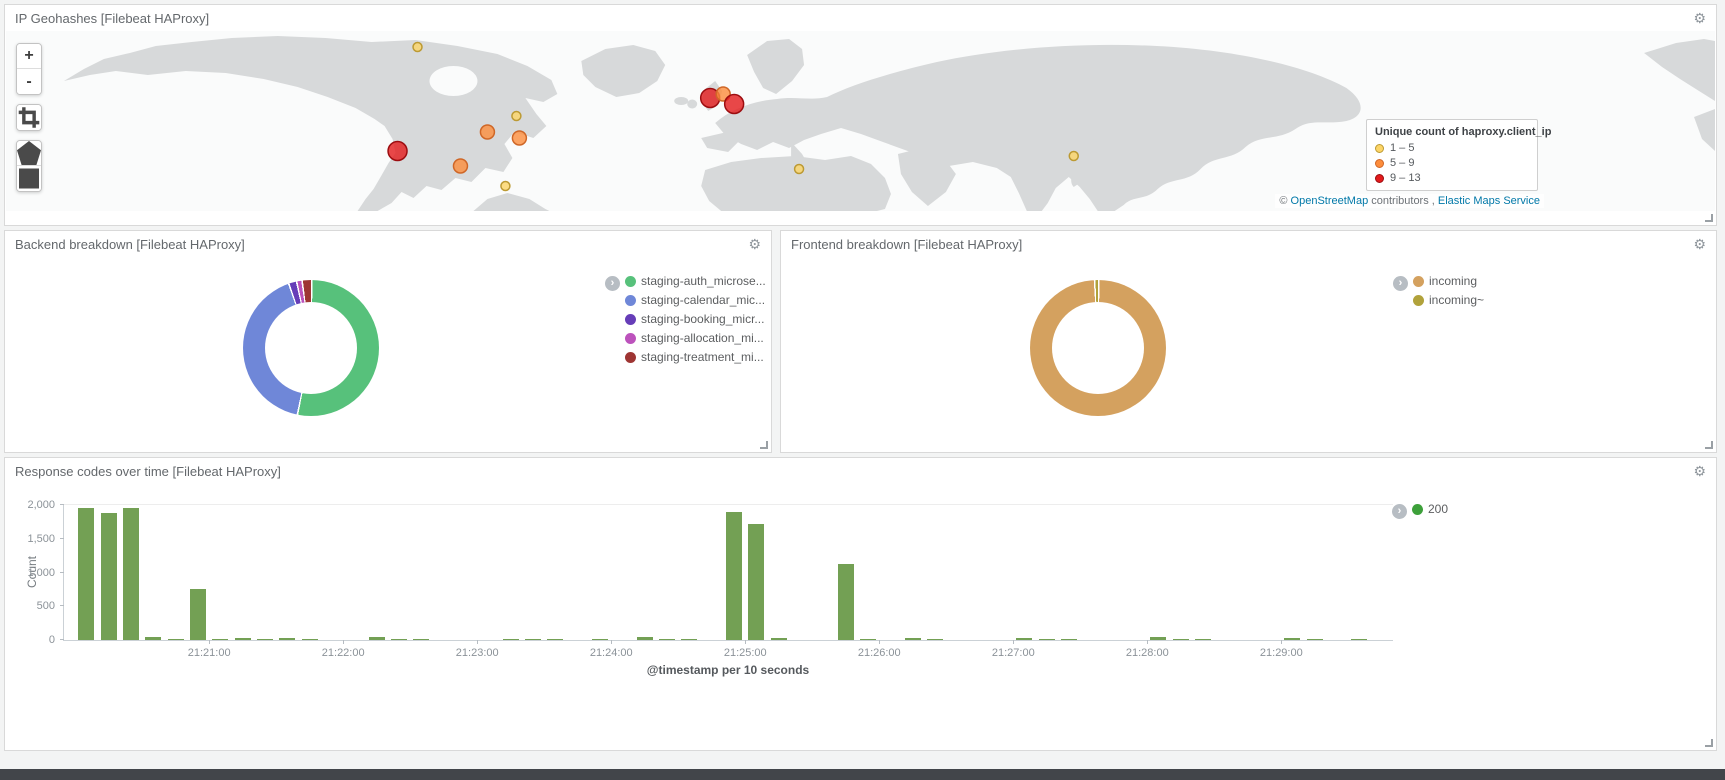 This screenshot has width=1725, height=780. What do you see at coordinates (1452, 163) in the screenshot?
I see `map-legend-row: 5 – 9` at bounding box center [1452, 163].